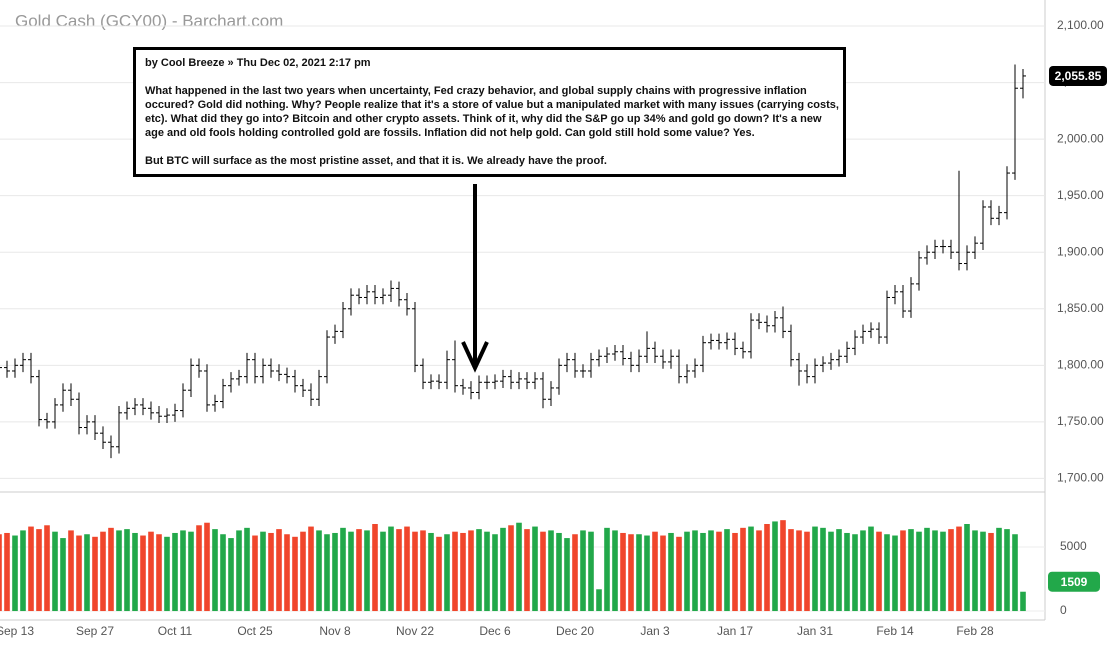  What do you see at coordinates (1063, 610) in the screenshot?
I see `y-tick-label: 0` at bounding box center [1063, 610].